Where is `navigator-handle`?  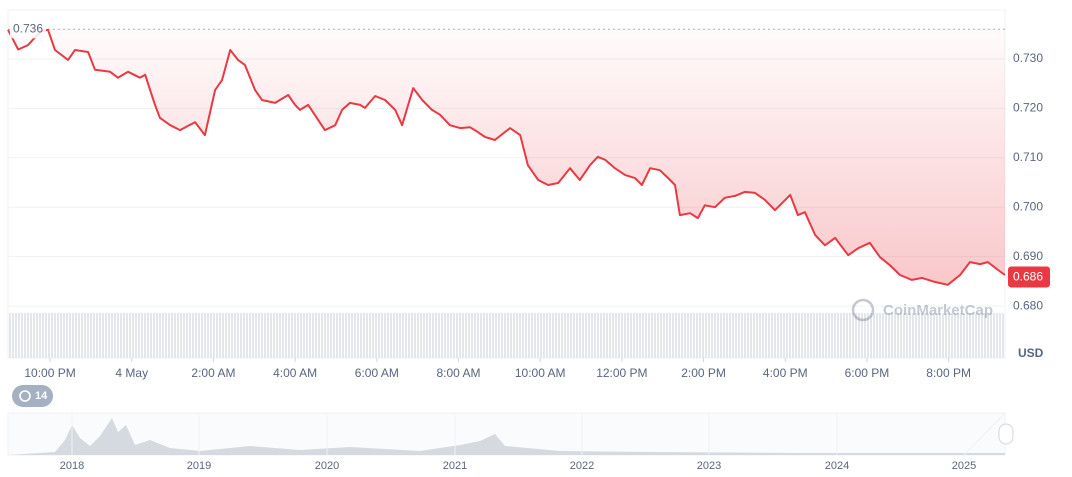 navigator-handle is located at coordinates (1006, 434).